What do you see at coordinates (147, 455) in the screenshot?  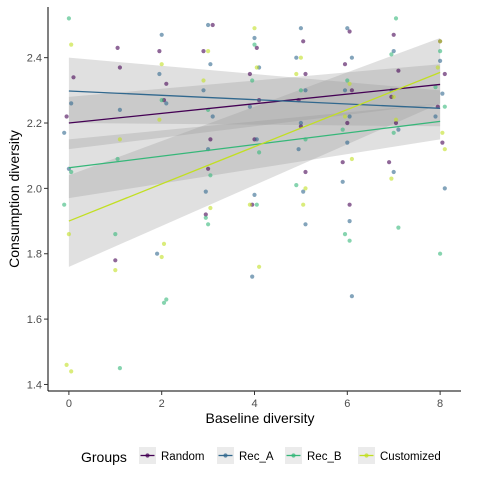 I see `legend-key-point-random` at bounding box center [147, 455].